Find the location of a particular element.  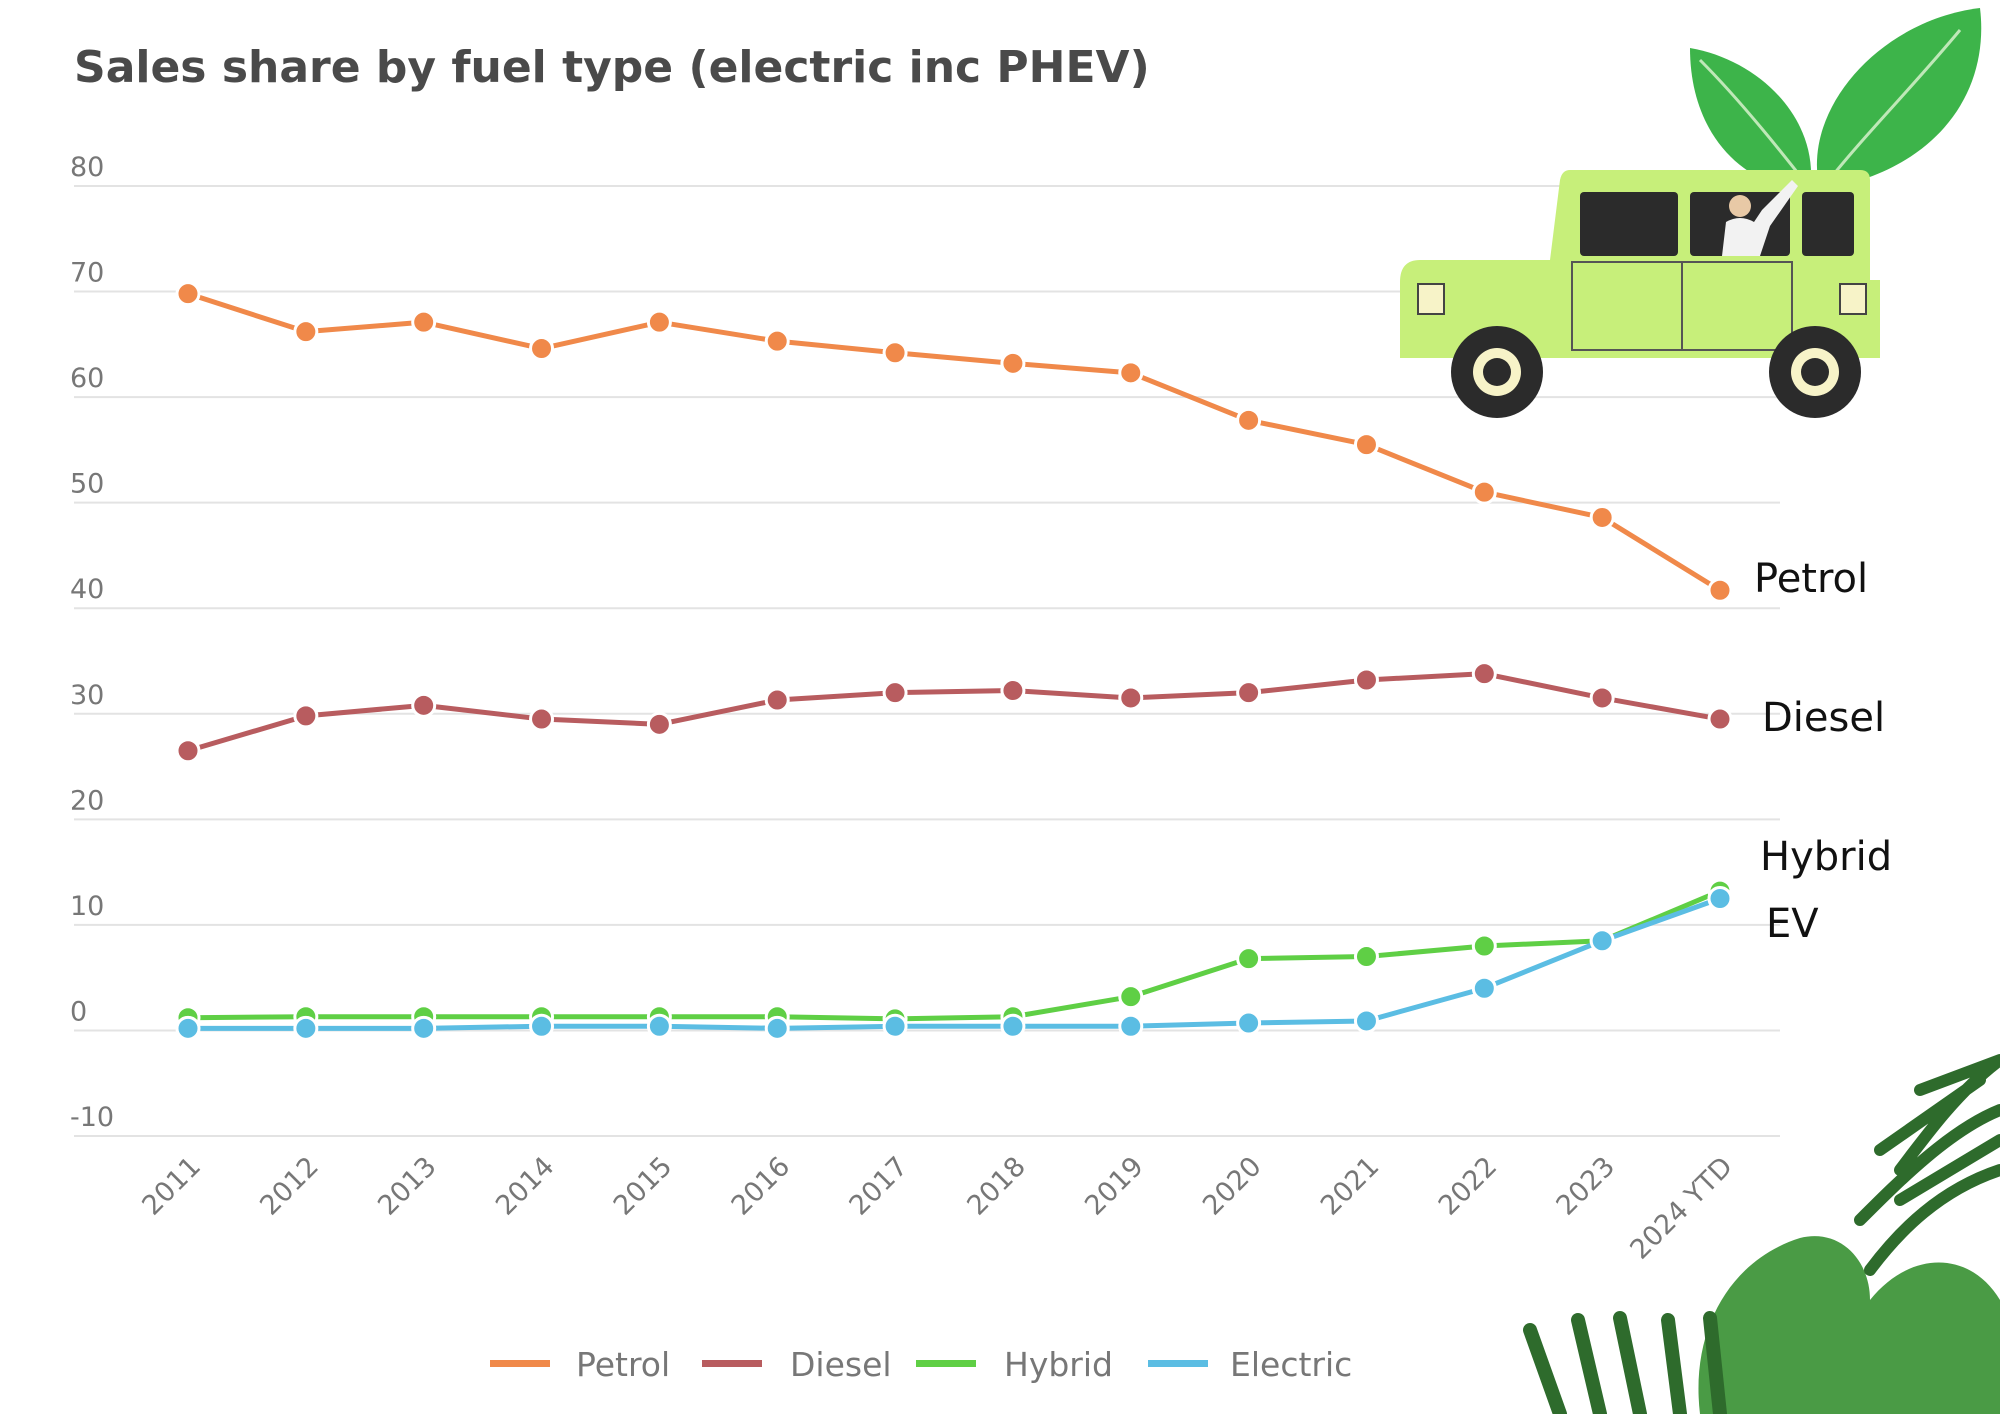

legend-label-hybrid: Hybrid is located at coordinates (1058, 1364).